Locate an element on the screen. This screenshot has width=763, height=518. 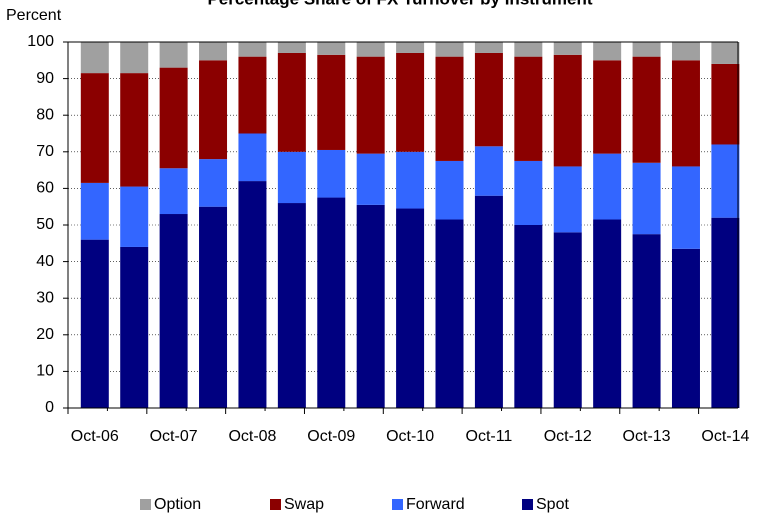
legend-label: Option is located at coordinates (177, 504).